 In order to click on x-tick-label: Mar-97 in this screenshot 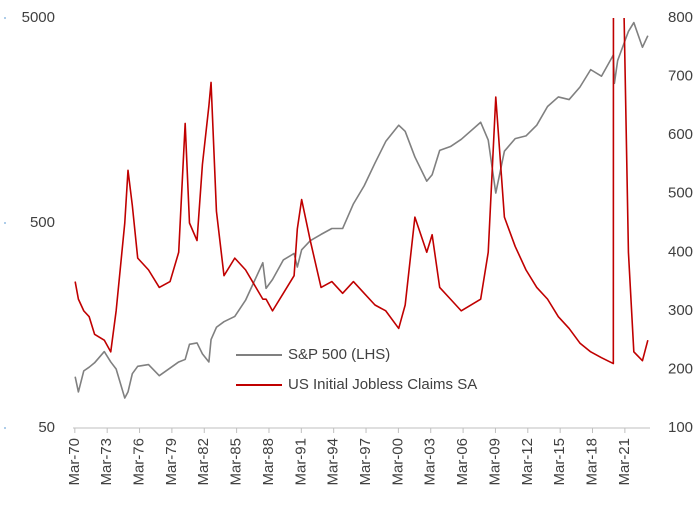, I will do `click(365, 462)`.